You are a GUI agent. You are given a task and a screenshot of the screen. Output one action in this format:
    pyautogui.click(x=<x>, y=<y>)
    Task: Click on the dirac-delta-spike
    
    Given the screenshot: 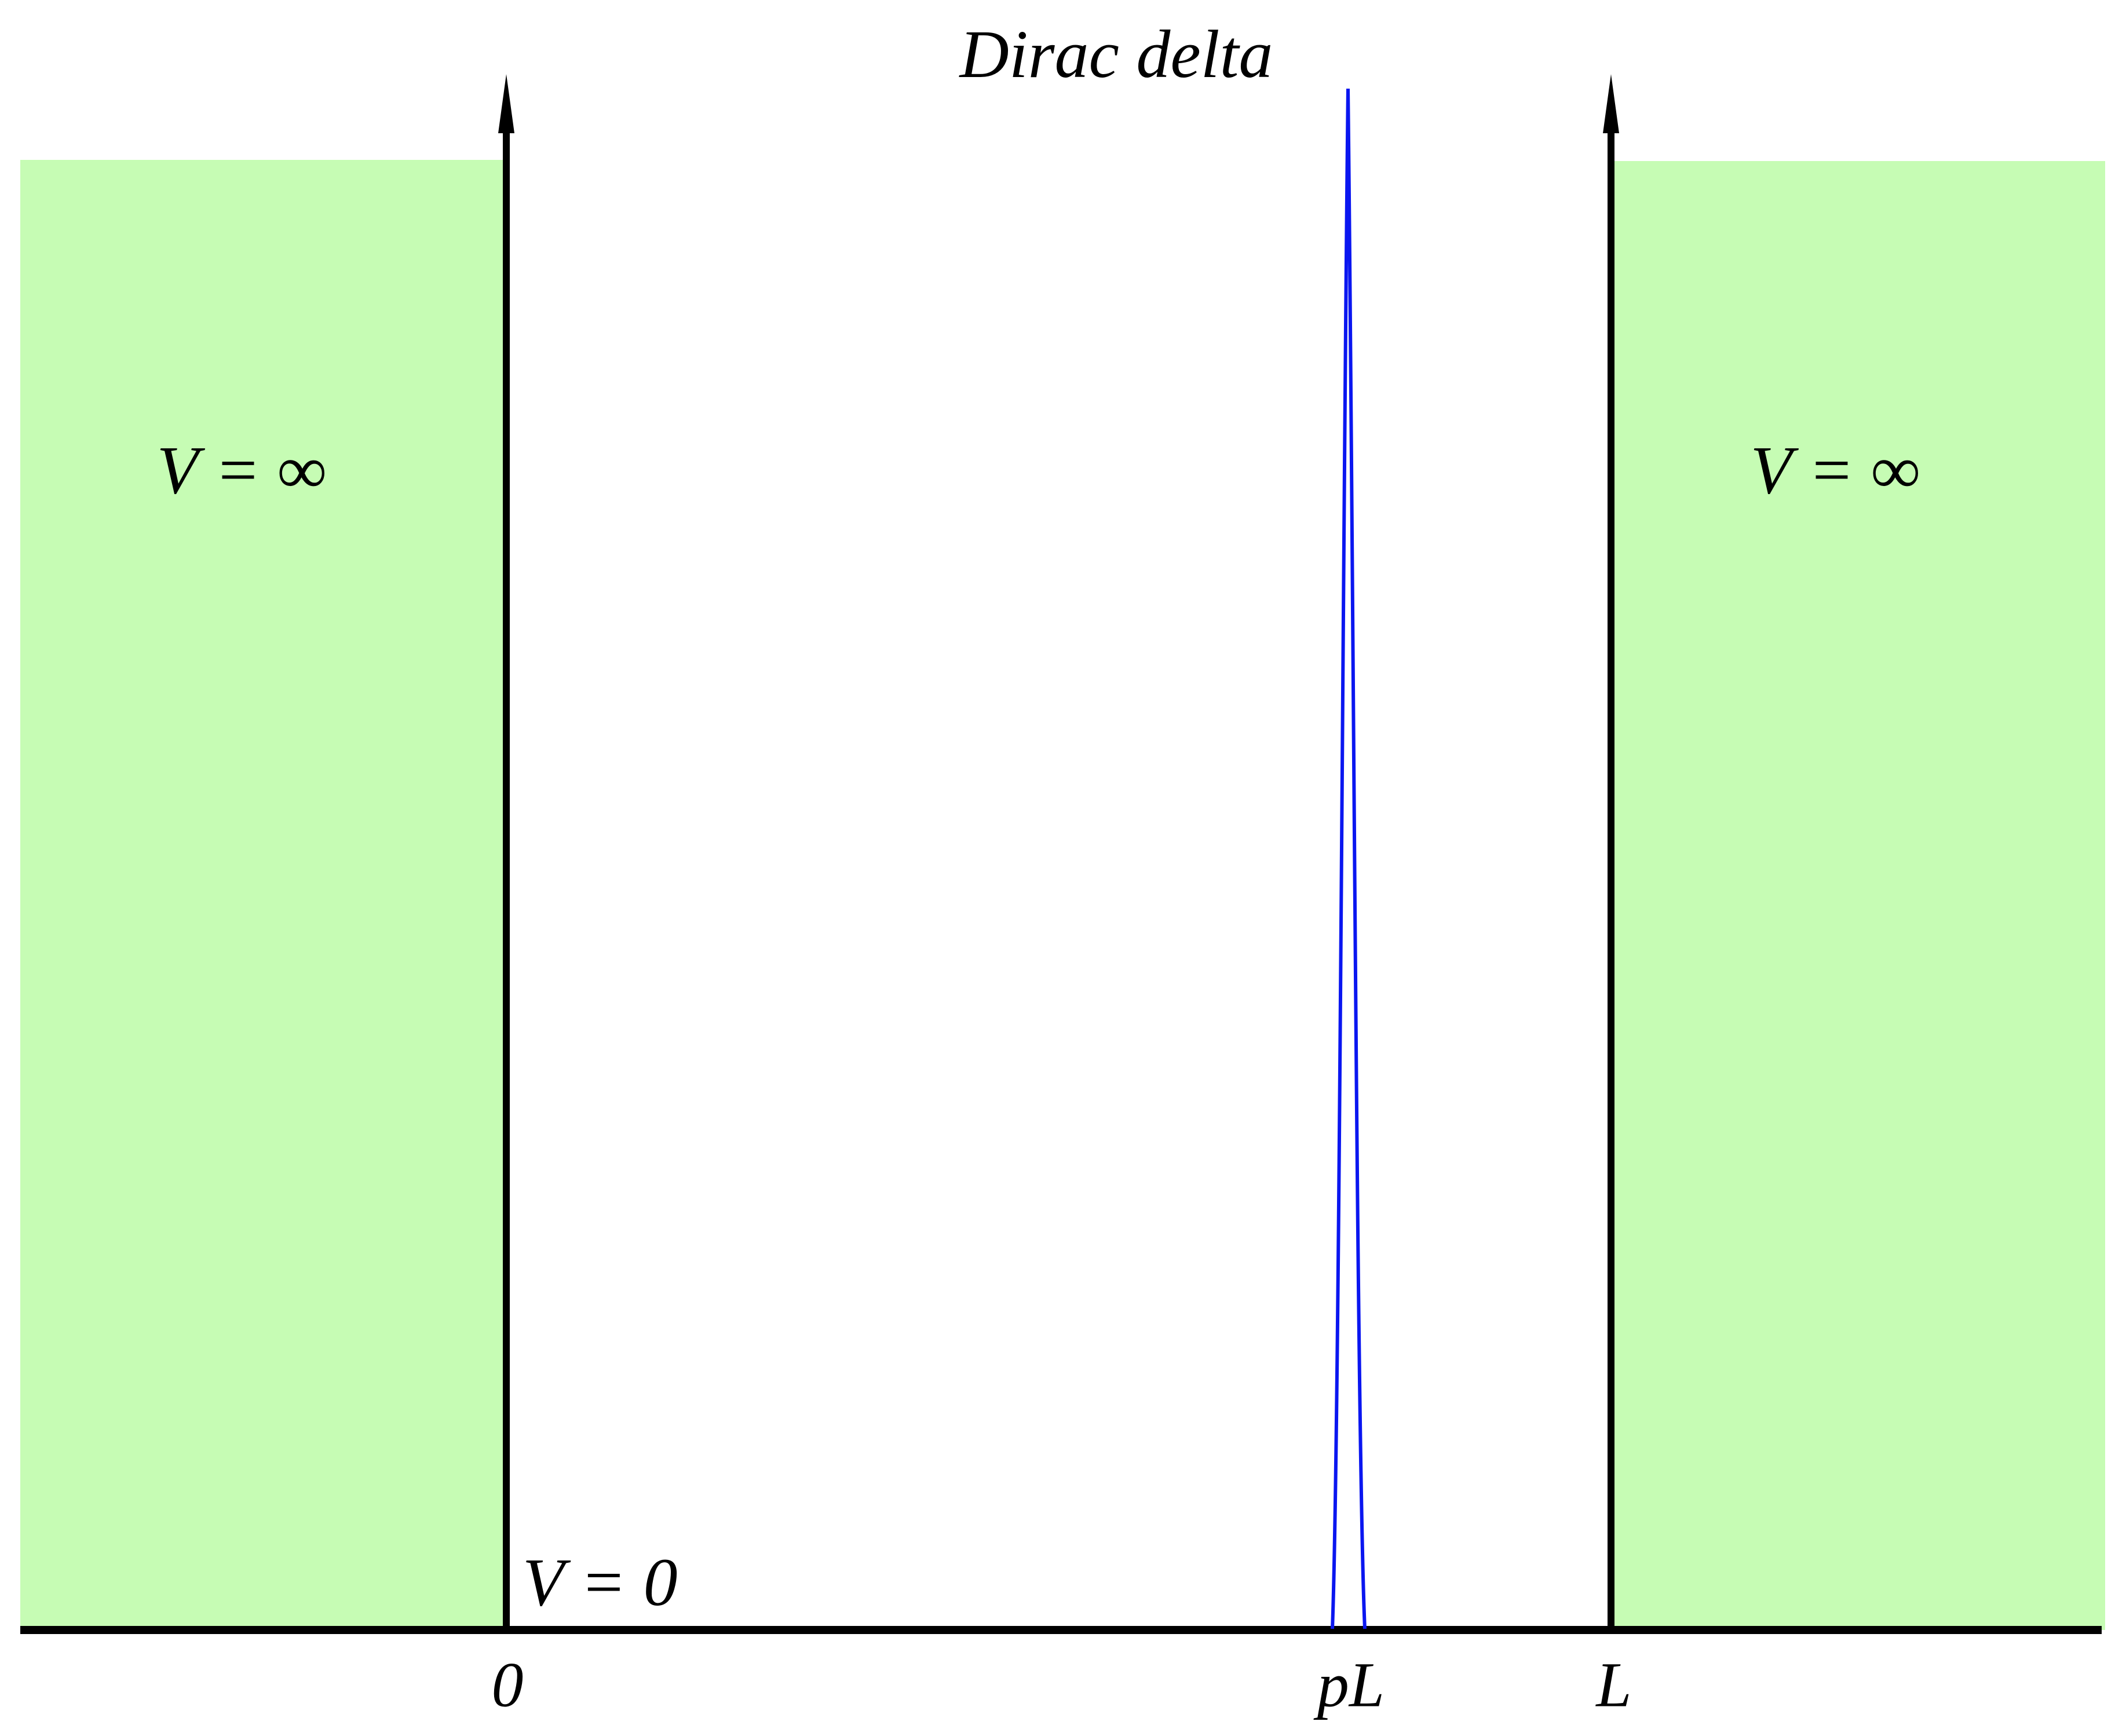 What is the action you would take?
    pyautogui.click(x=1349, y=859)
    